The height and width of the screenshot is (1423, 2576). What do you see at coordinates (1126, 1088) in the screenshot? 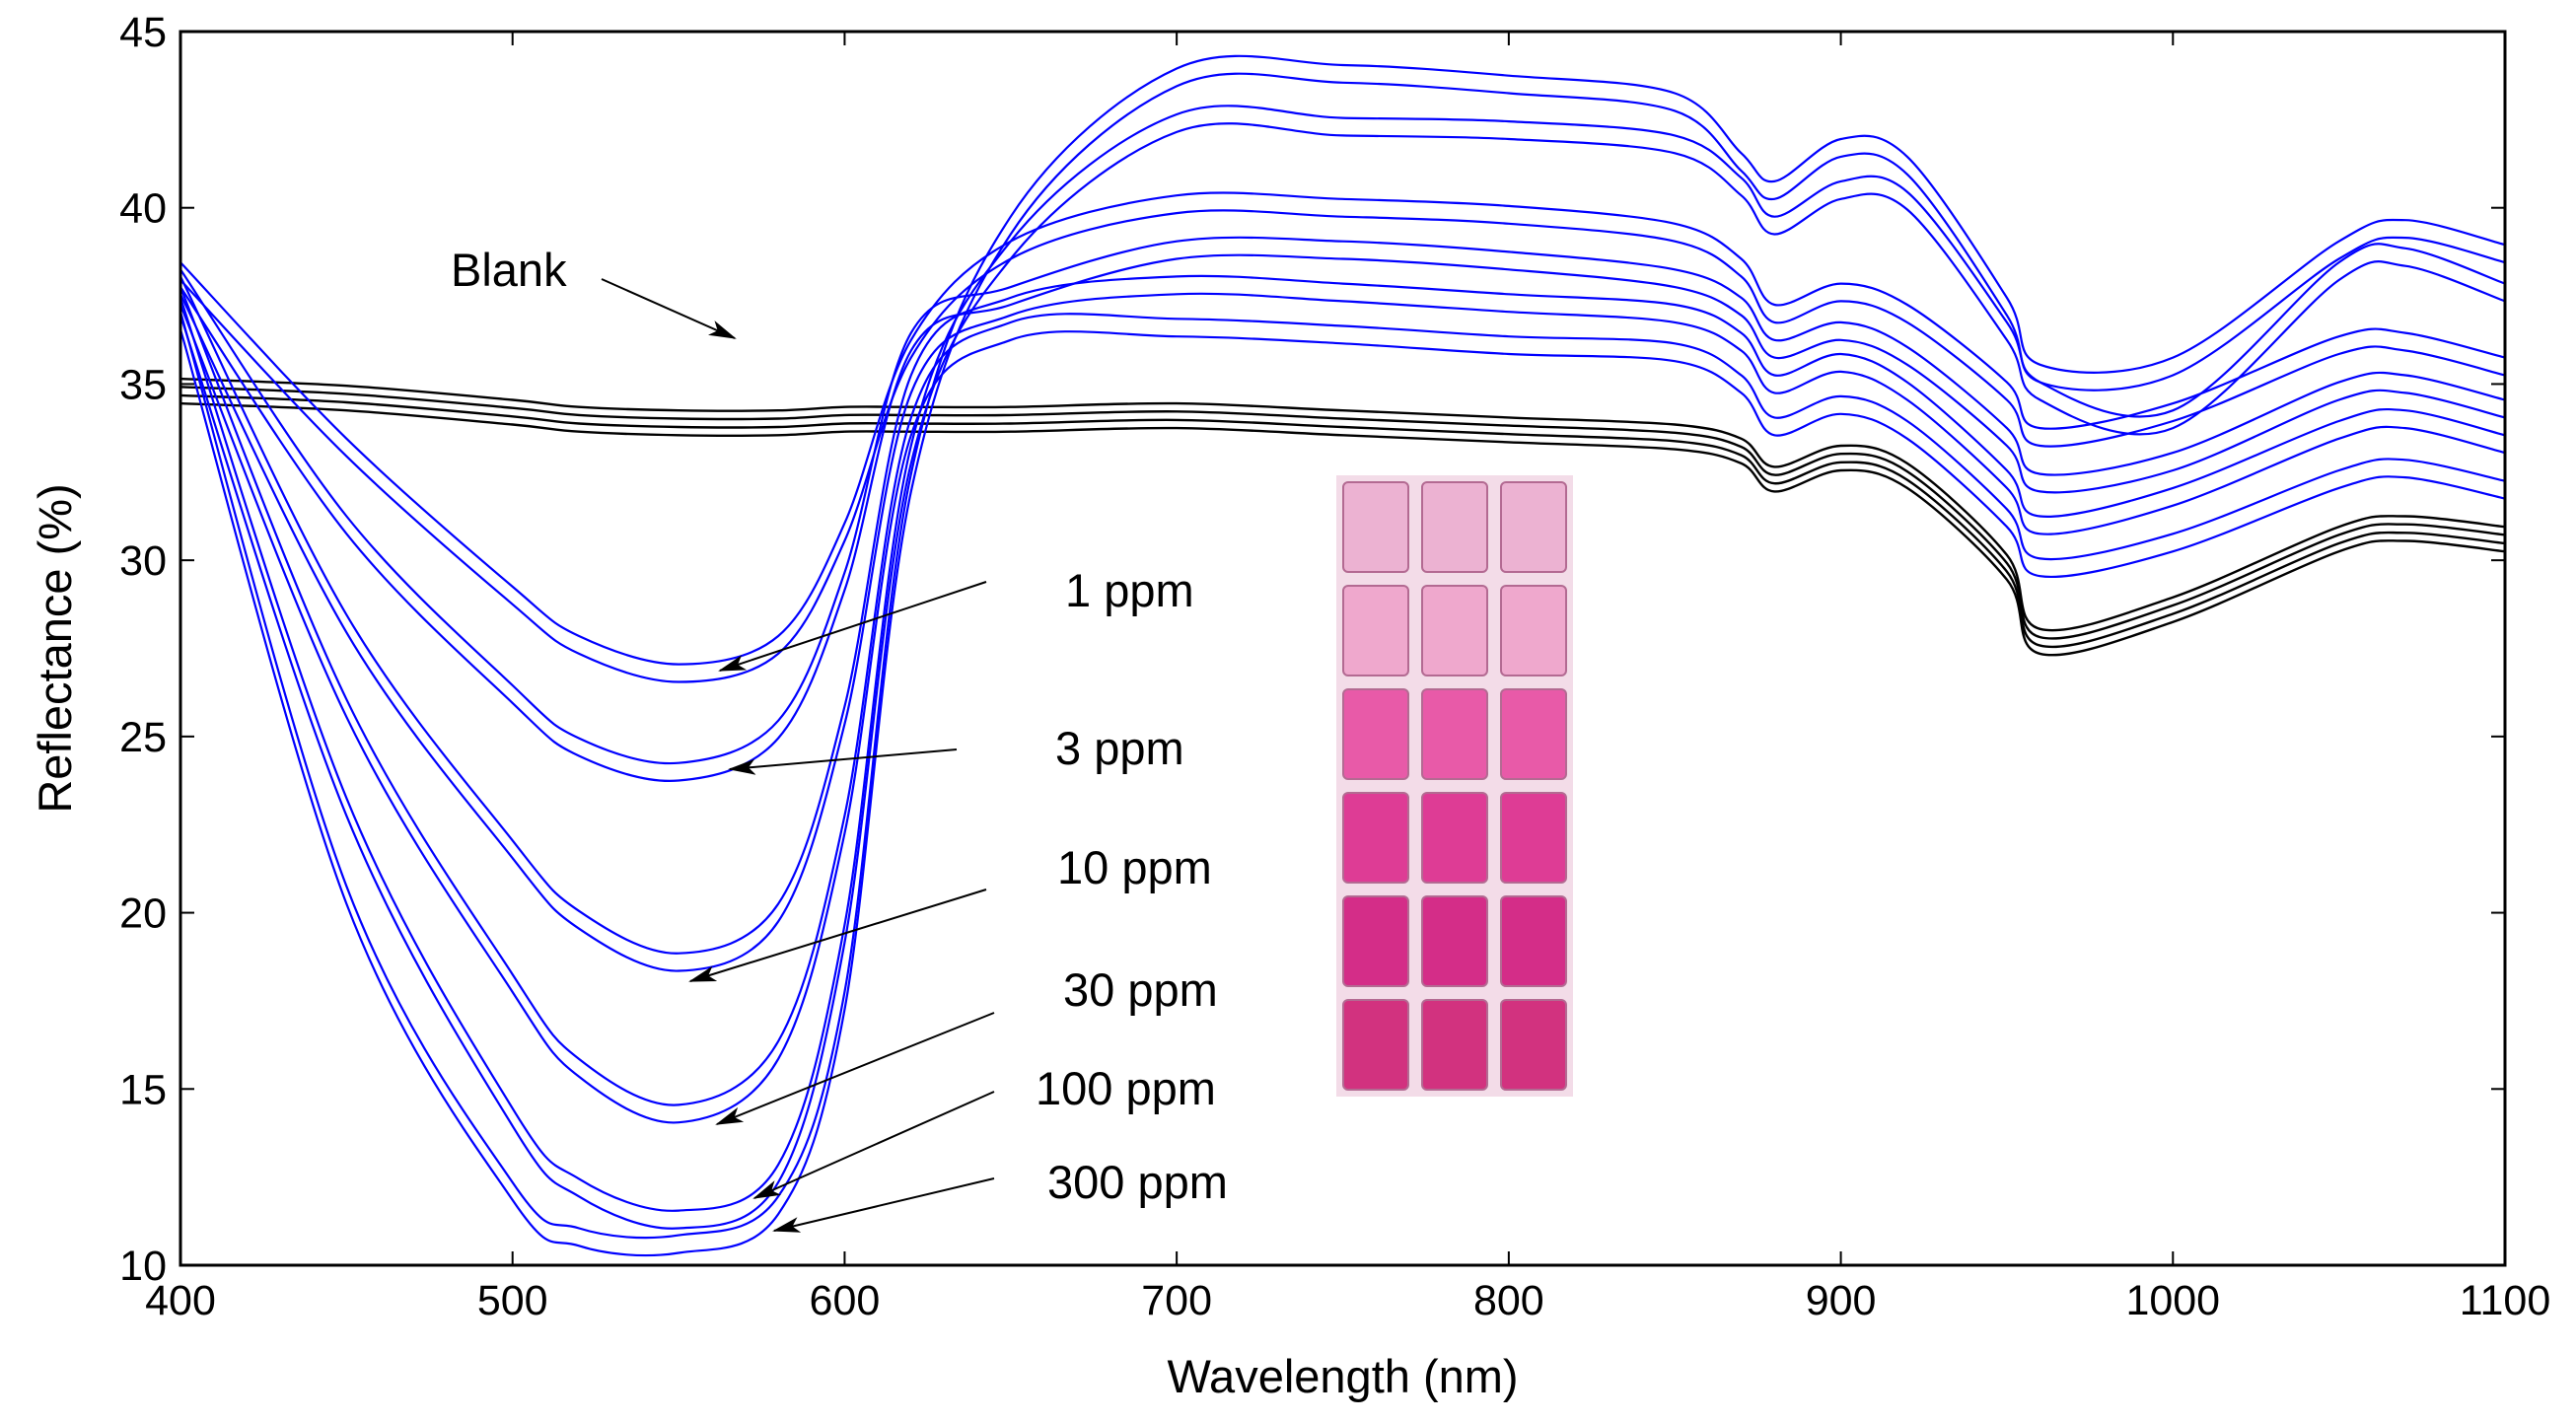
I see `annotation-label-100-ppm: 100 ppm` at bounding box center [1126, 1088].